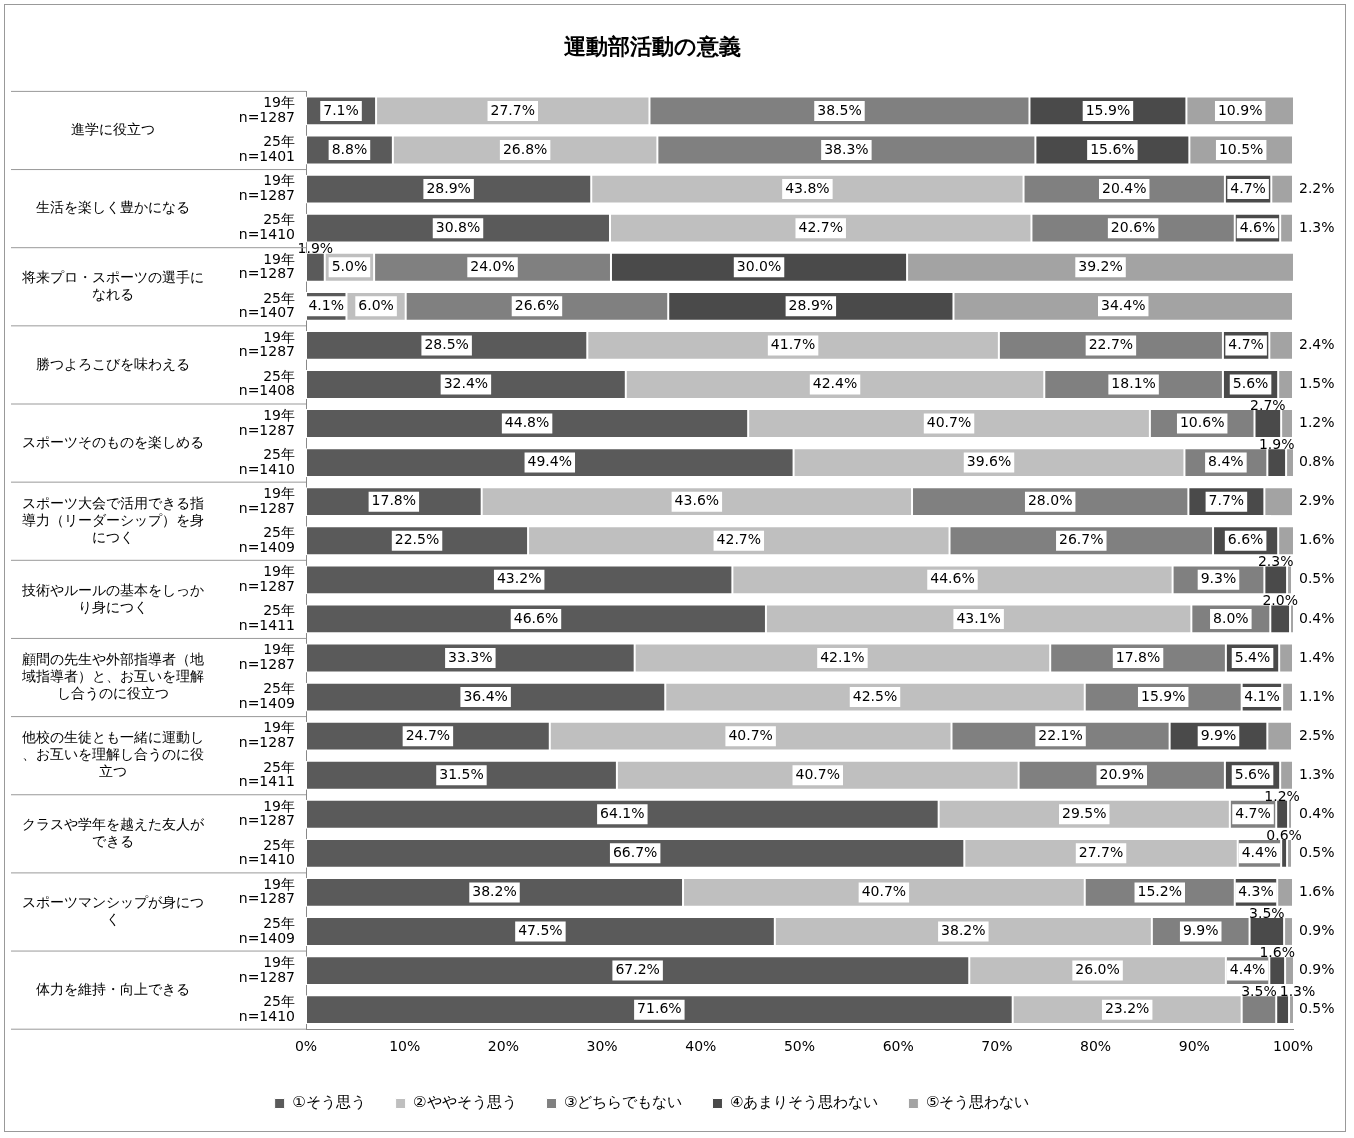  What do you see at coordinates (977, 1102) in the screenshot?
I see `legend-label: ⑤そう思わない` at bounding box center [977, 1102].